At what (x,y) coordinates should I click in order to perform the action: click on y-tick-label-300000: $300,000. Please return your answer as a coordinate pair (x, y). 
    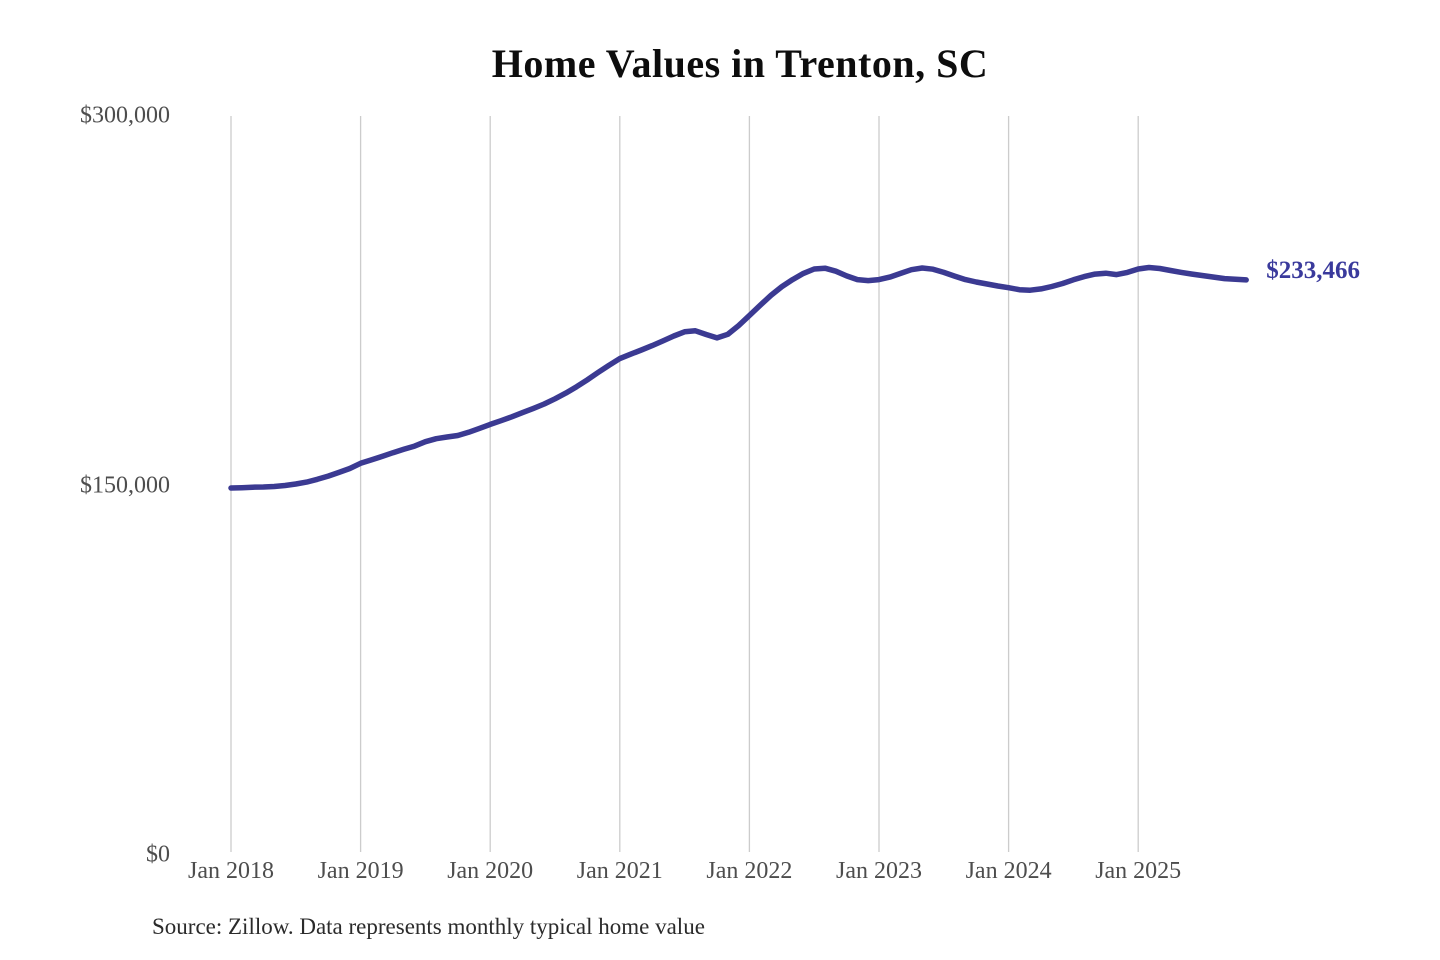
    Looking at the image, I should click on (125, 115).